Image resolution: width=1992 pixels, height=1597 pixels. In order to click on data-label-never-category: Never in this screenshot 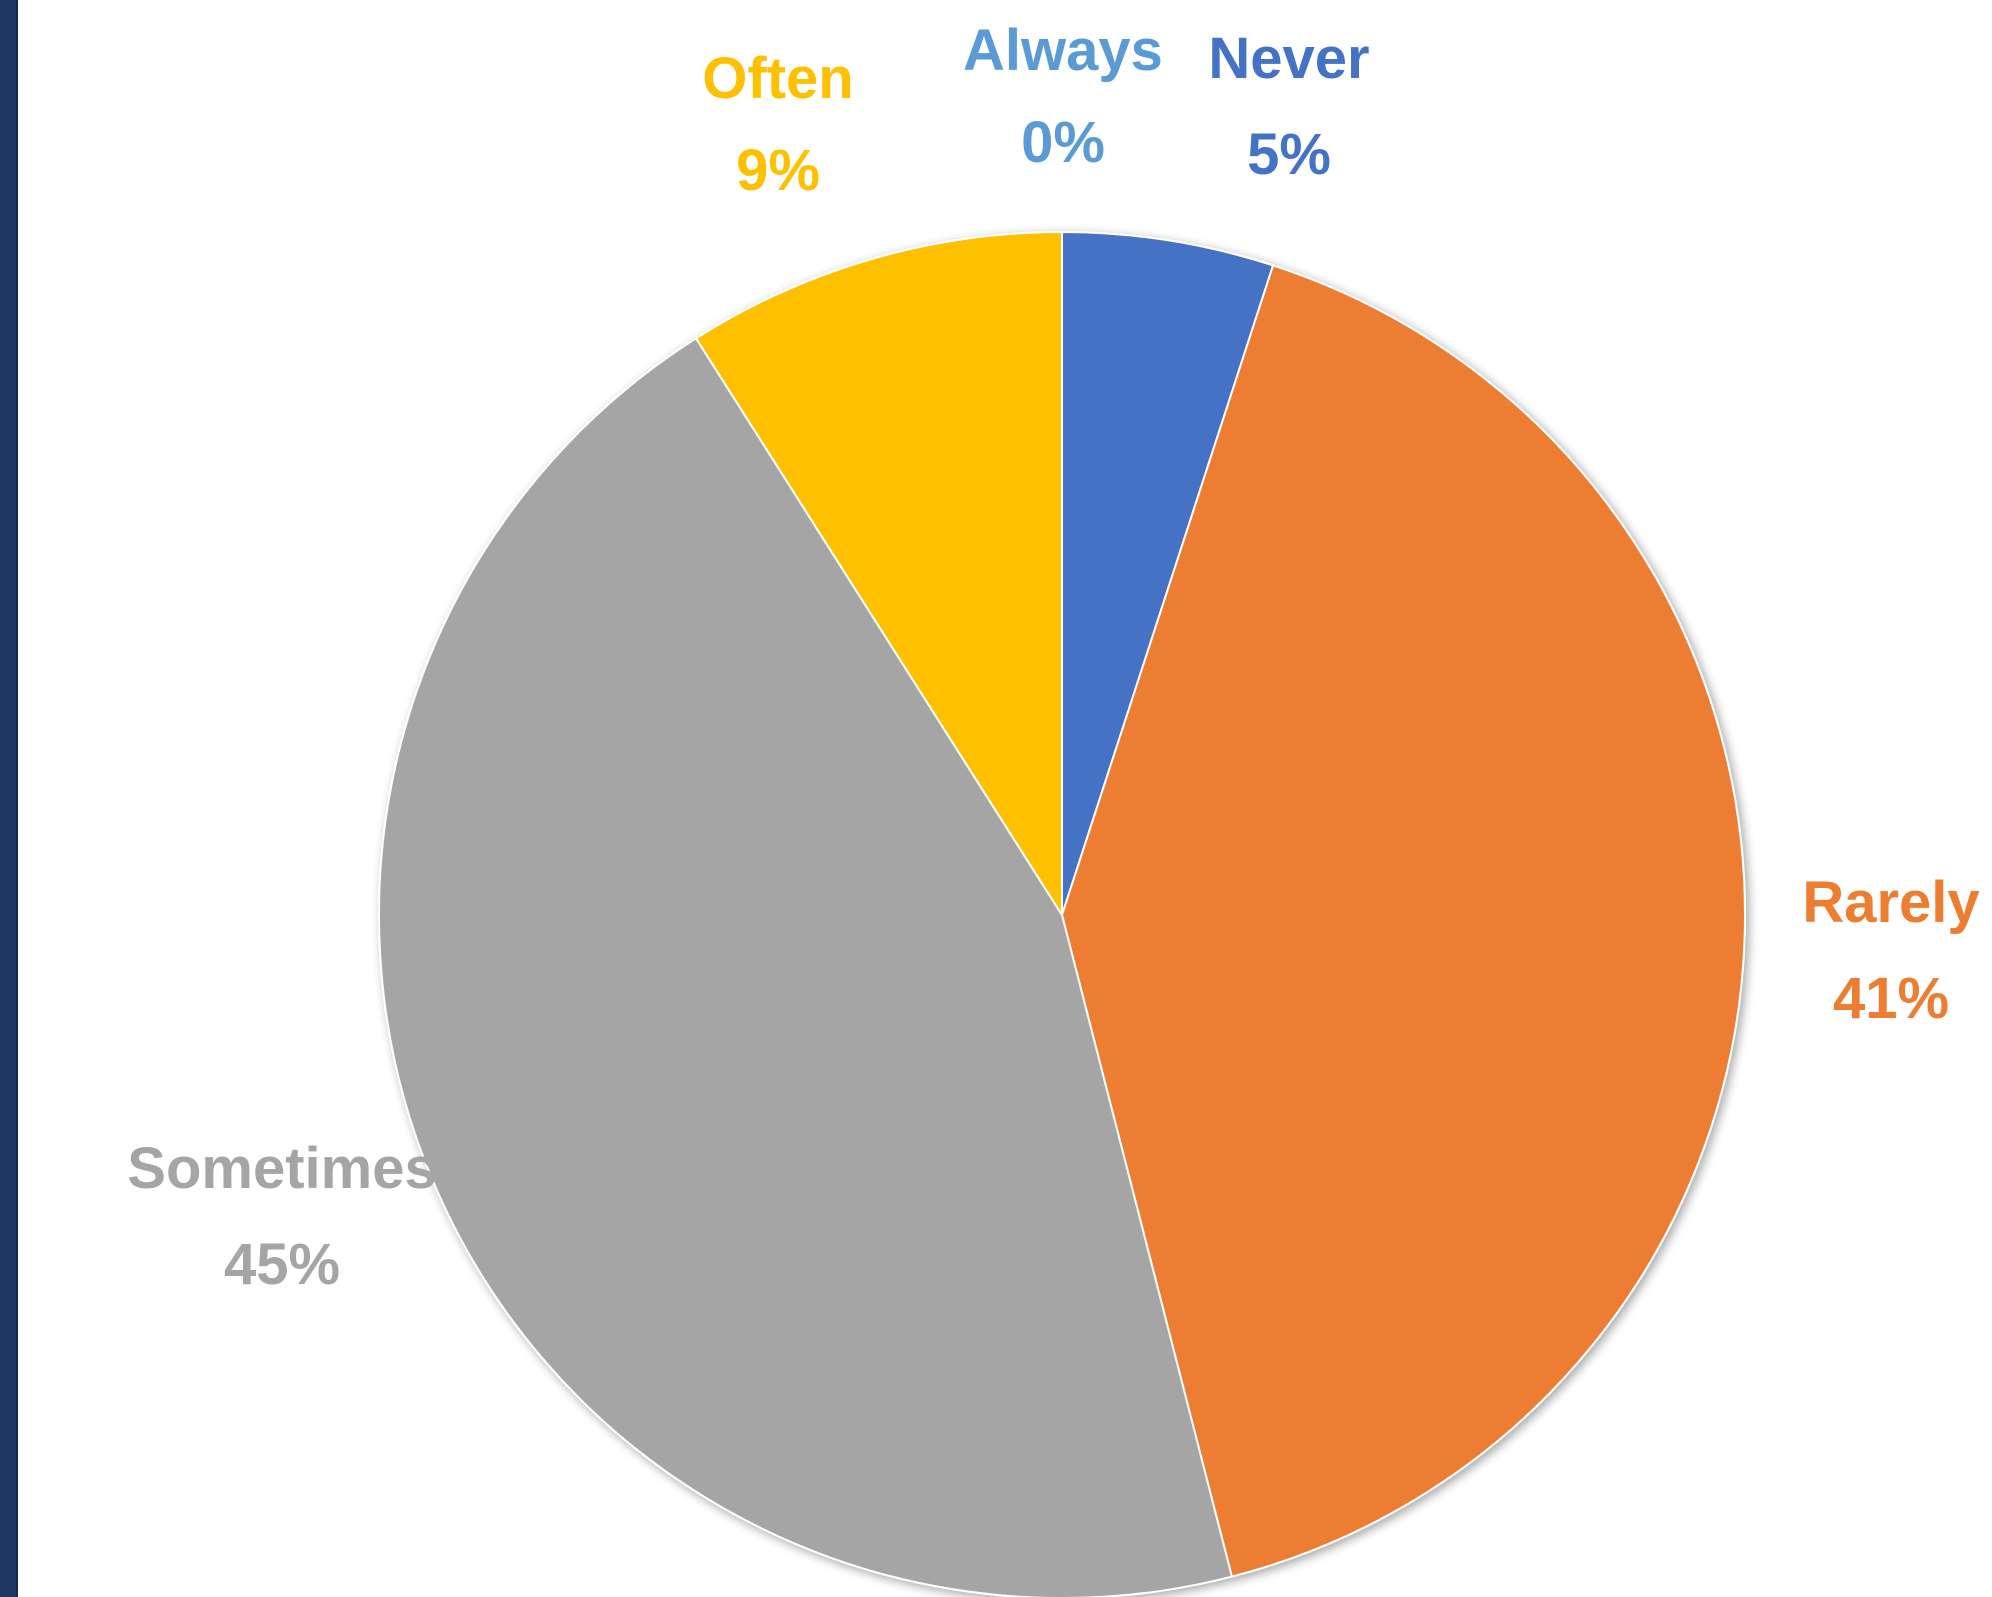, I will do `click(1288, 58)`.